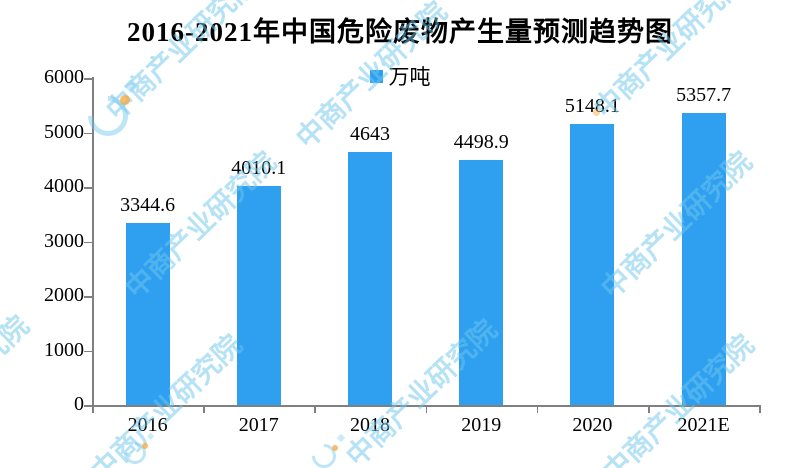 The width and height of the screenshot is (800, 468). What do you see at coordinates (147, 313) in the screenshot?
I see `bar-2016` at bounding box center [147, 313].